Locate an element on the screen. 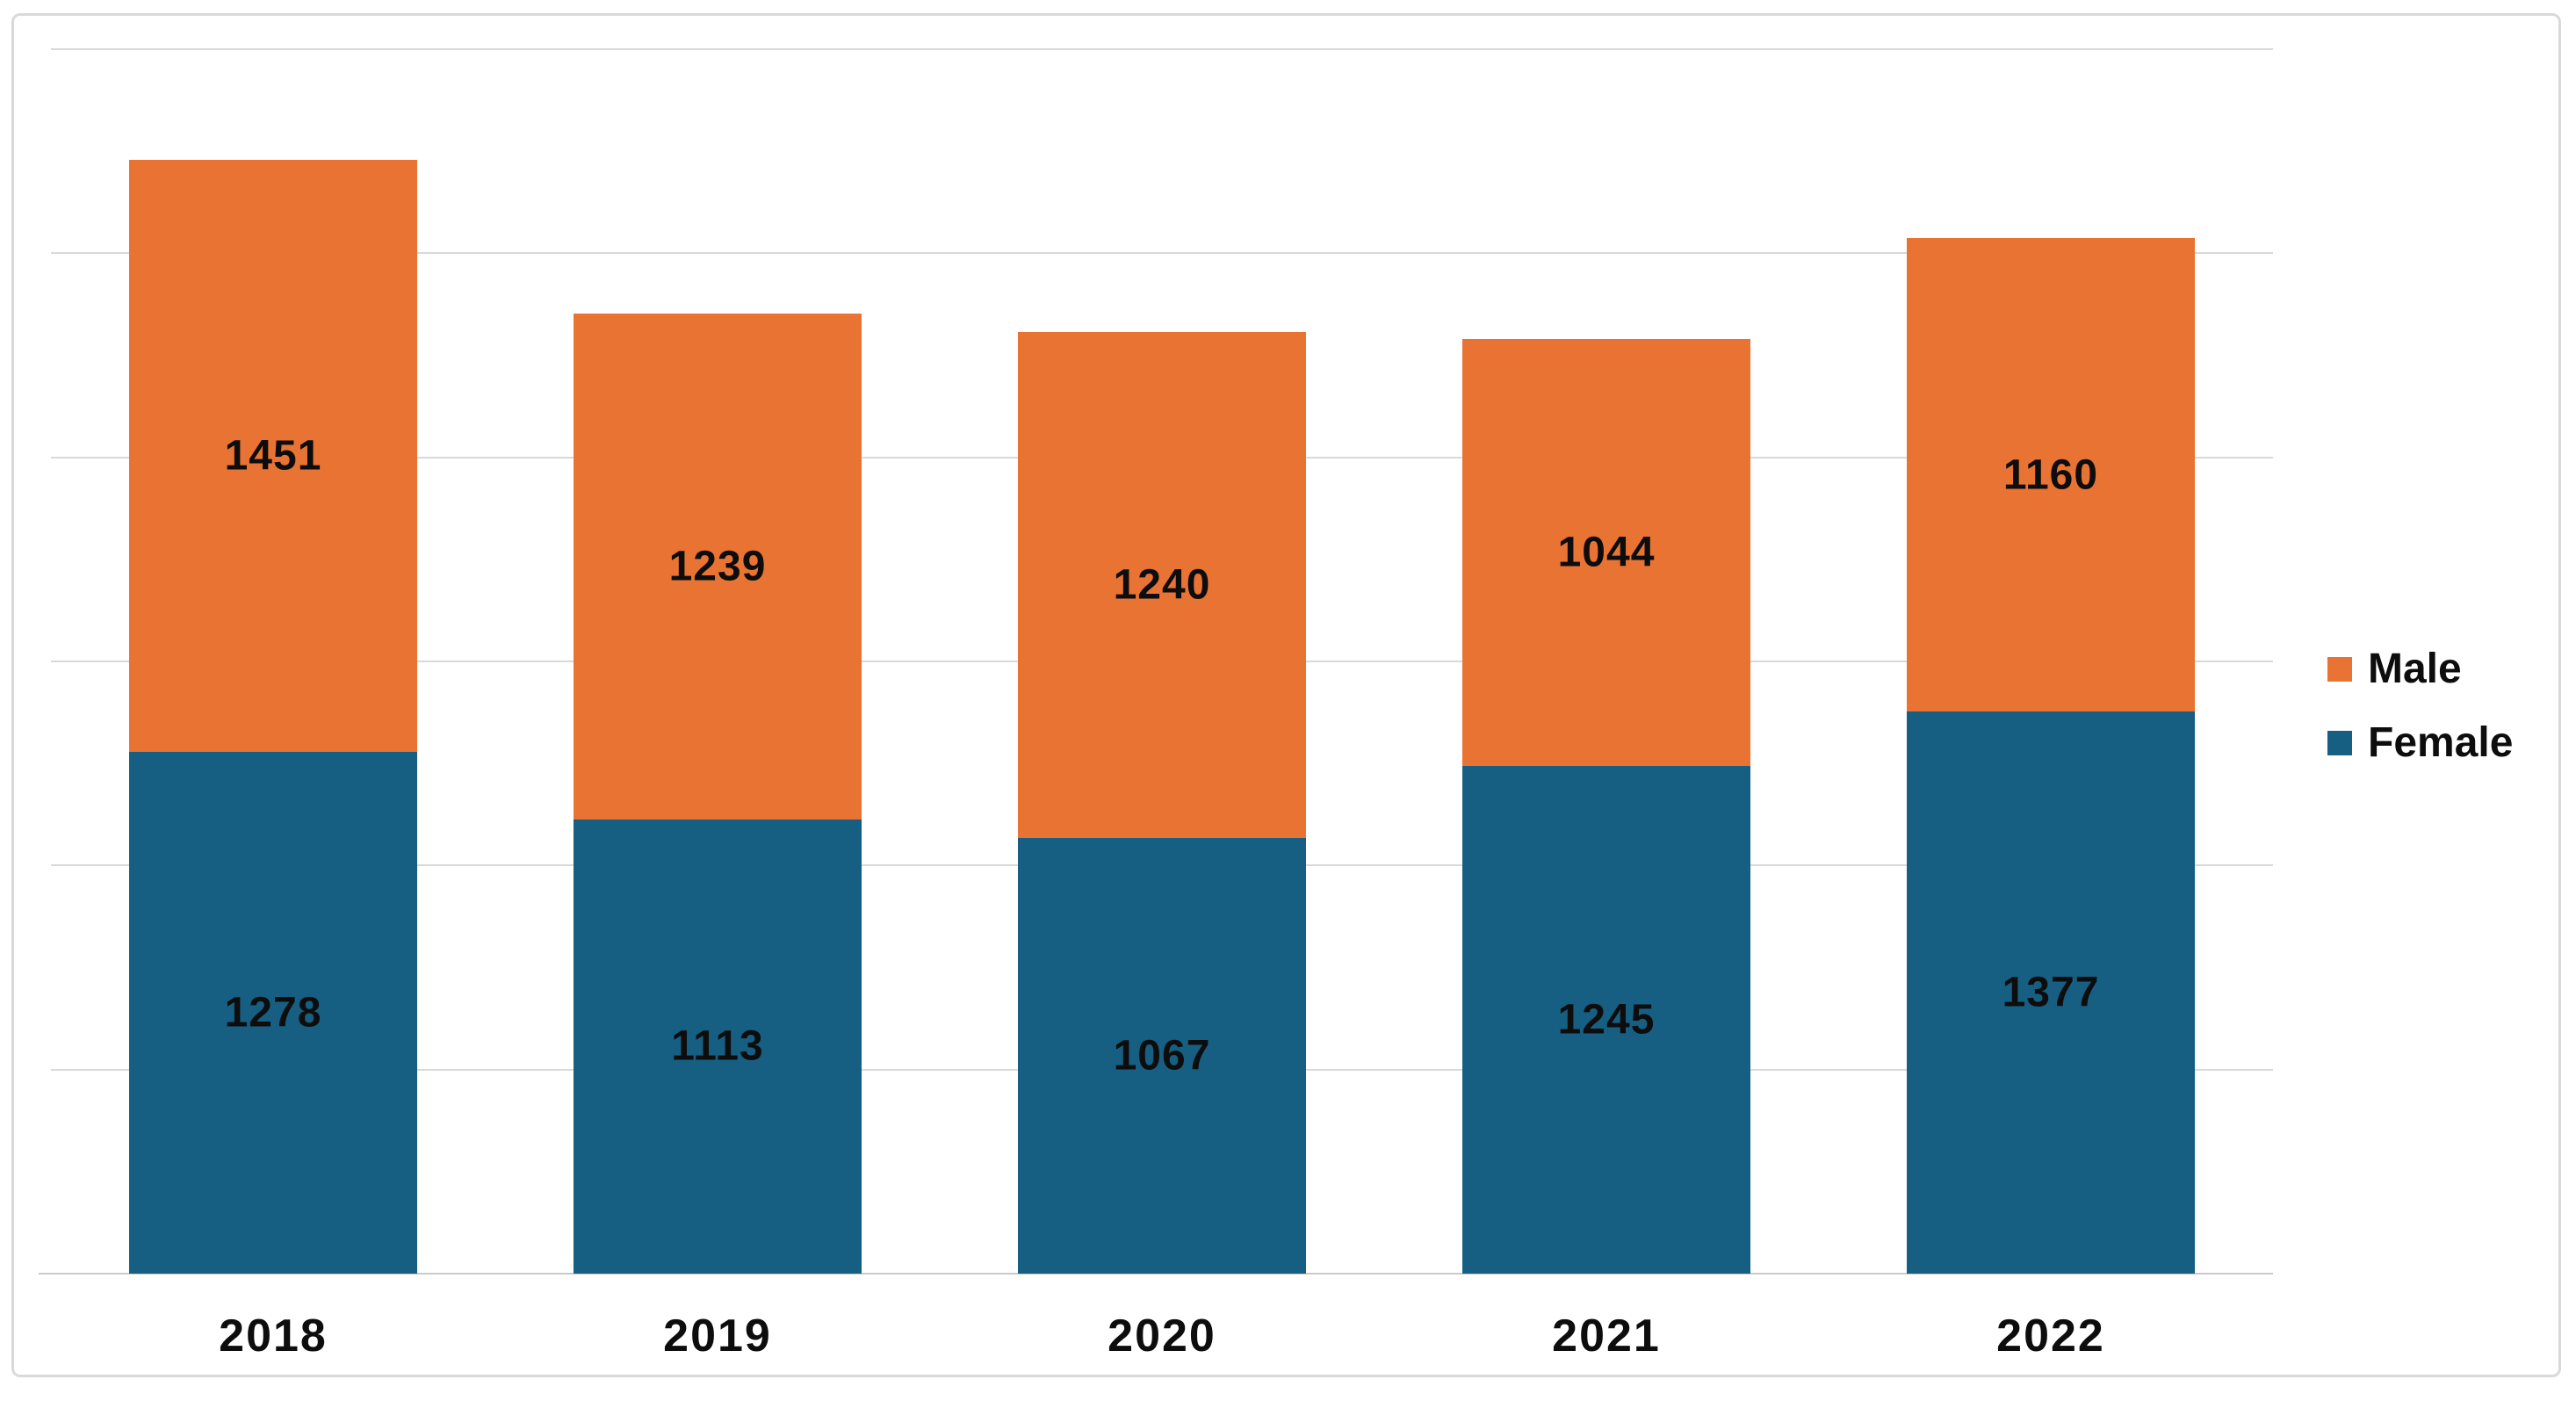 This screenshot has width=2576, height=1401. bar-2019-female-segment: 1113 is located at coordinates (718, 1046).